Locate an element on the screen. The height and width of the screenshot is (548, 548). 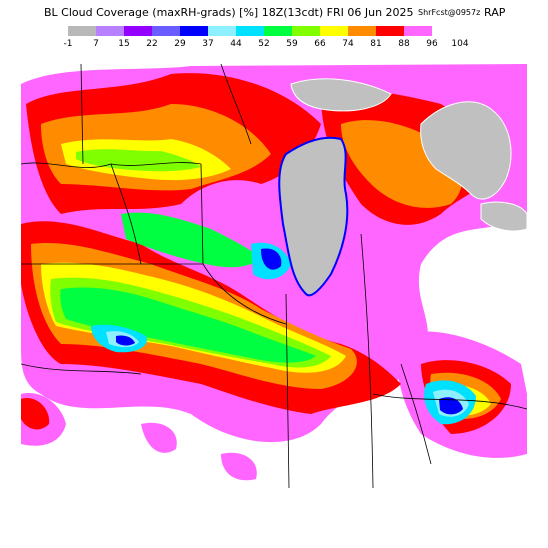
lake-huron is located at coordinates (466, 150).